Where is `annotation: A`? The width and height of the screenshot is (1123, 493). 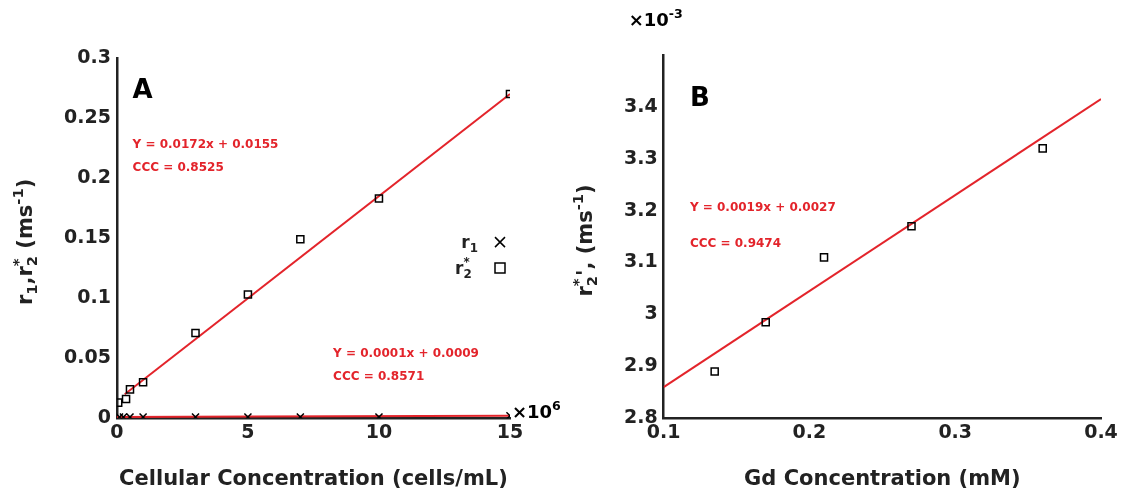 annotation: A is located at coordinates (142, 88).